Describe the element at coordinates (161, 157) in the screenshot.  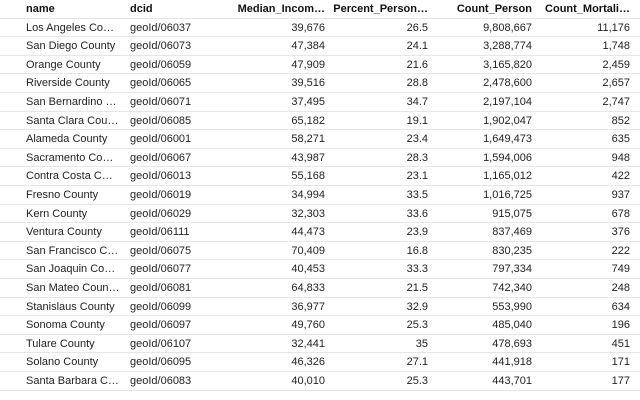
I see `table-cell: geoId/06067` at that location.